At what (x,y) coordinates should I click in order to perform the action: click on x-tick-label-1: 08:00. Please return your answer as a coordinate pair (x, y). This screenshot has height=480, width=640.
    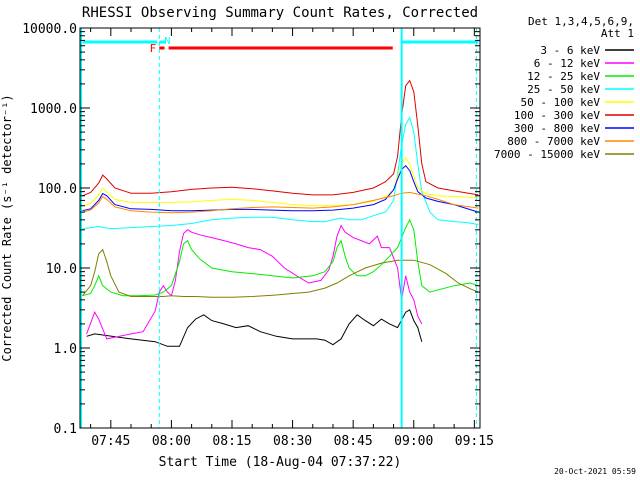
    Looking at the image, I should click on (171, 441).